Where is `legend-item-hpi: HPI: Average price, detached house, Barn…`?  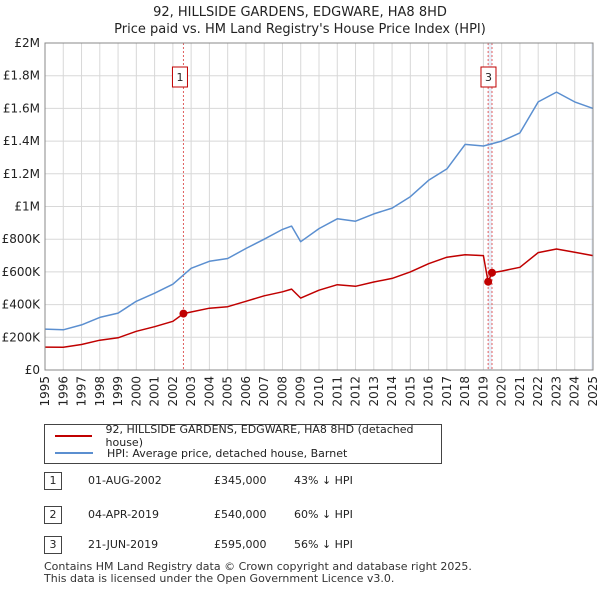
legend-item-hpi: HPI: Average price, detached house, Barn… is located at coordinates (201, 453).